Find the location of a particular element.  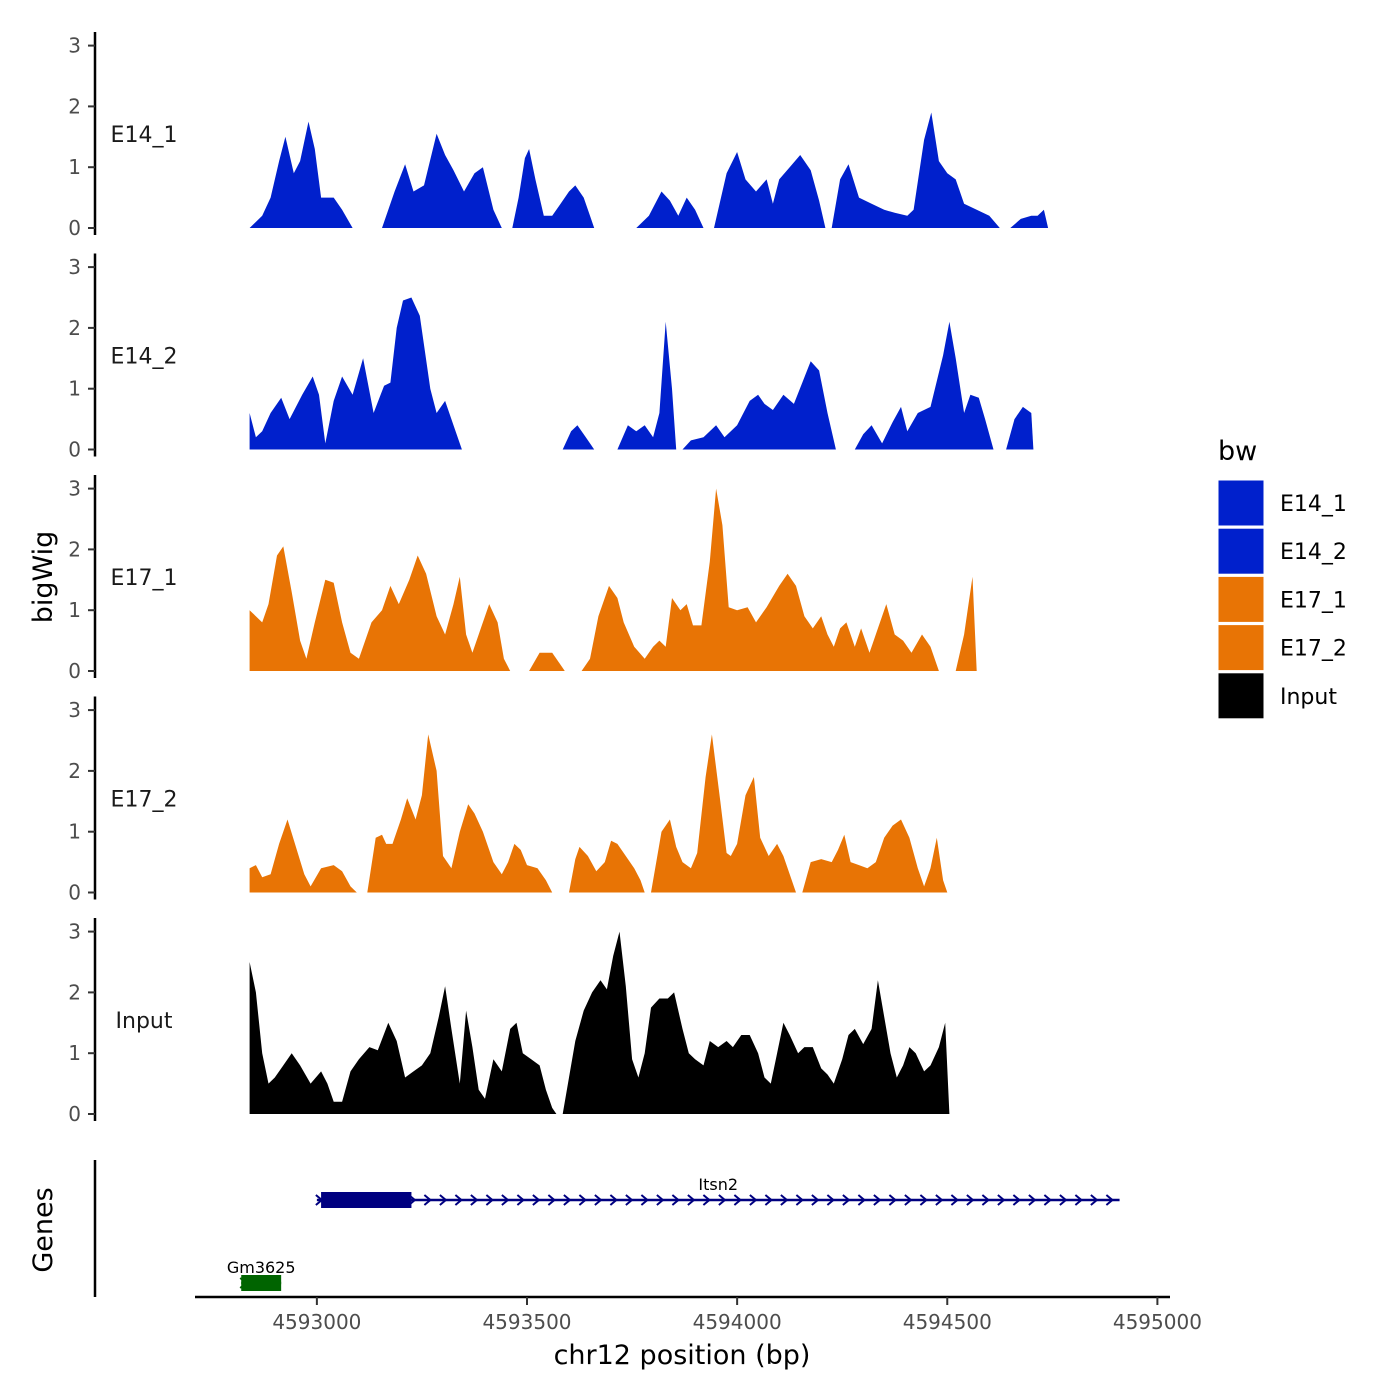

track-E14_1: 0 1 2 3 E14_1 is located at coordinates (558, 136).